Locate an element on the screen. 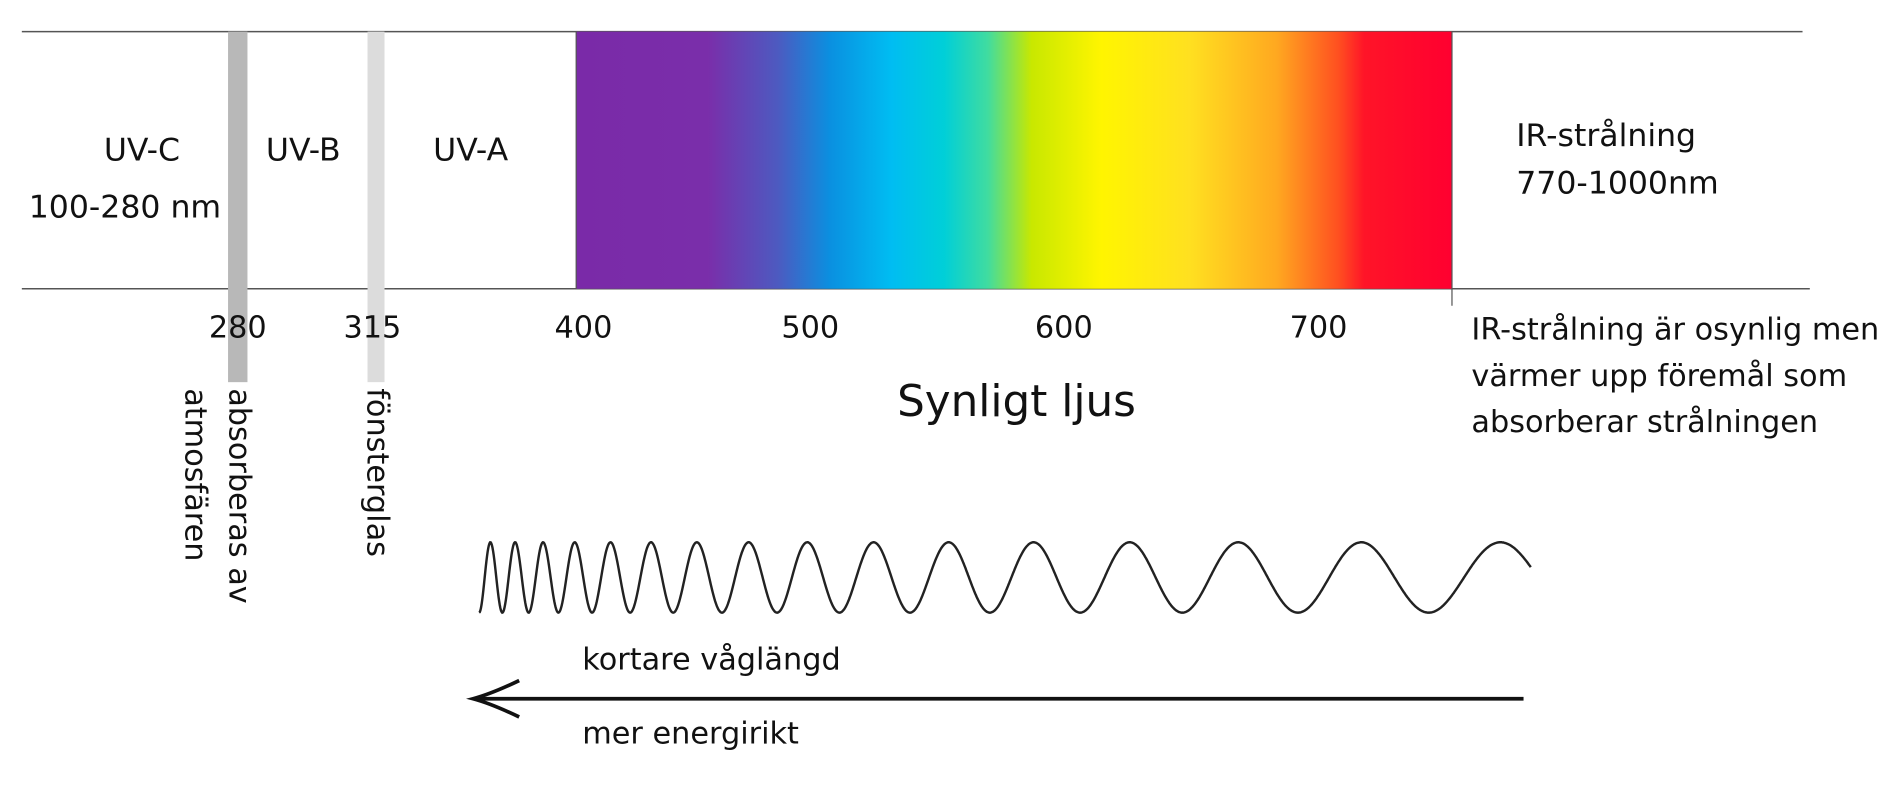 The image size is (1902, 791). visible-label: Synligt ljus is located at coordinates (1016, 401).